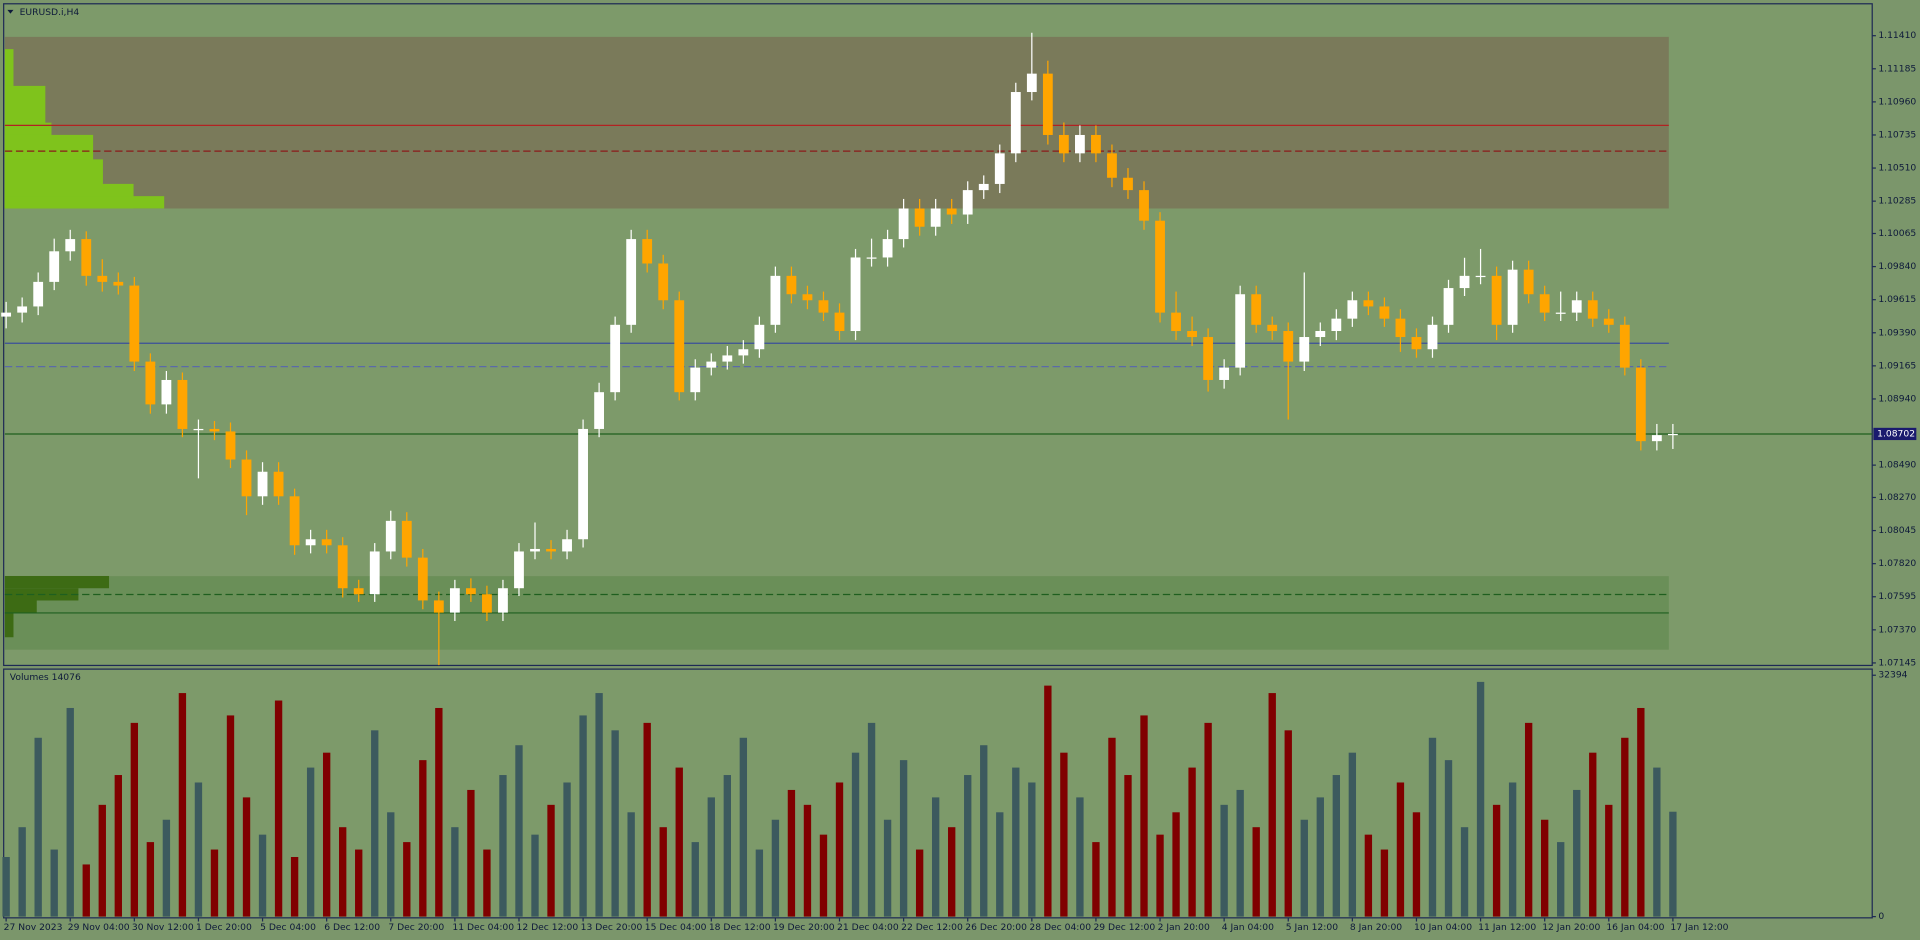 Image resolution: width=1920 pixels, height=940 pixels. Describe the element at coordinates (1897, 563) in the screenshot. I see `y-tick-label: 1.07820` at that location.